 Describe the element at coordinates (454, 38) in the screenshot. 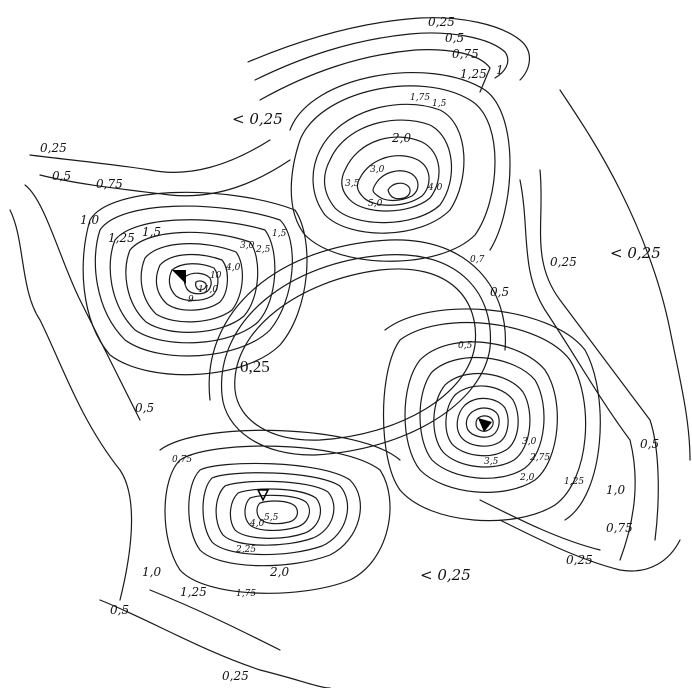

I see `label-top-0-5: 0,5` at that location.